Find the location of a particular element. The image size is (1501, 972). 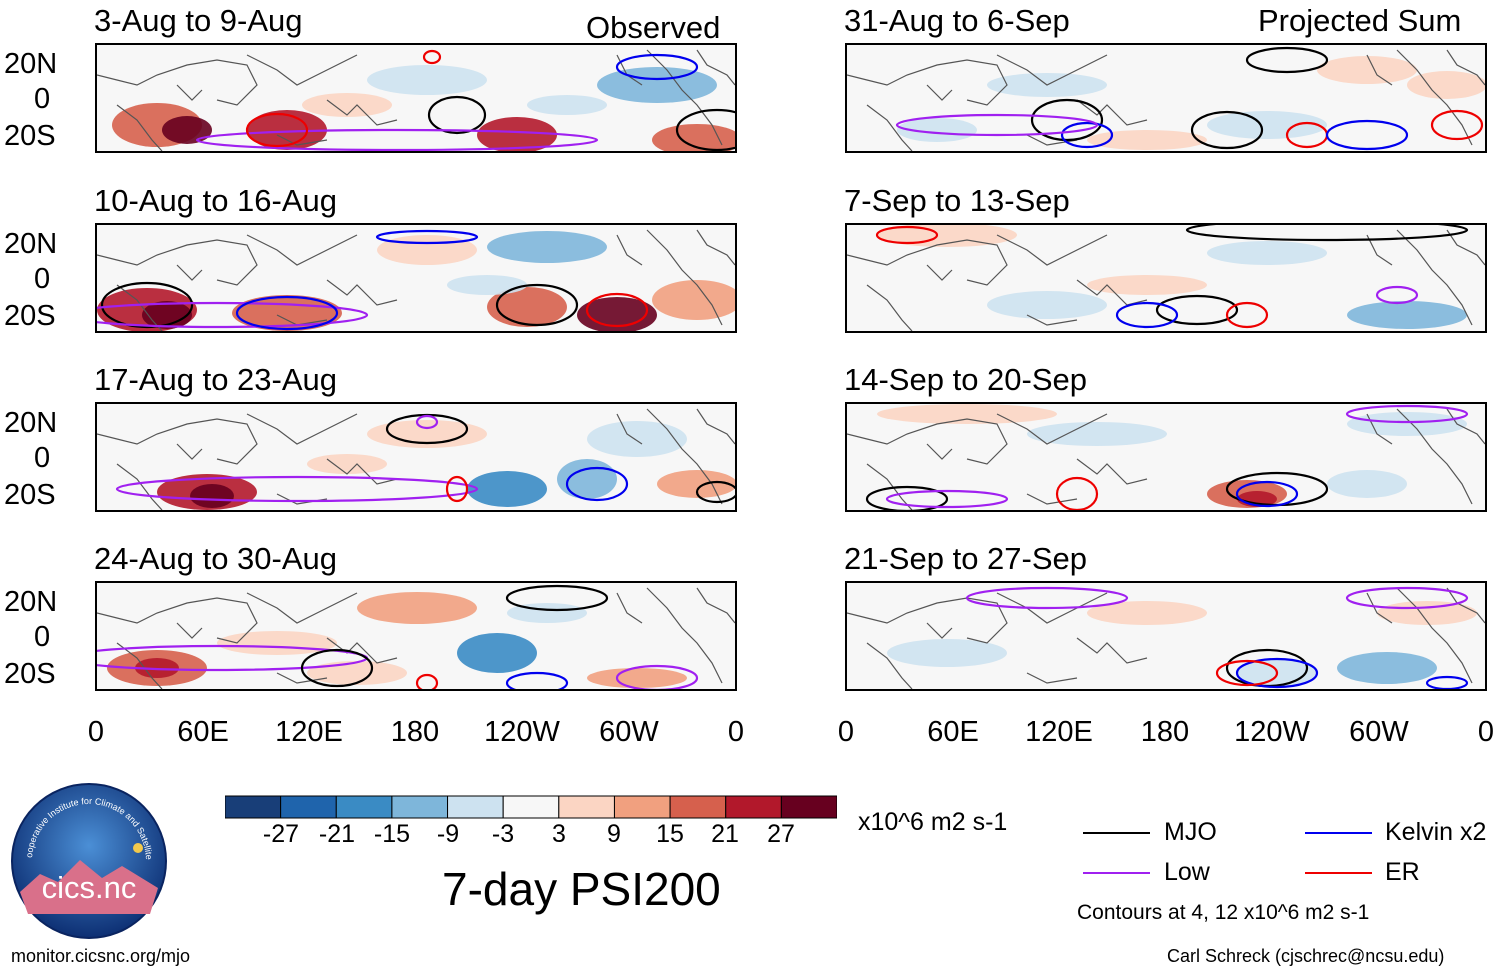

colorbar-tick: -27 is located at coordinates (281, 834).